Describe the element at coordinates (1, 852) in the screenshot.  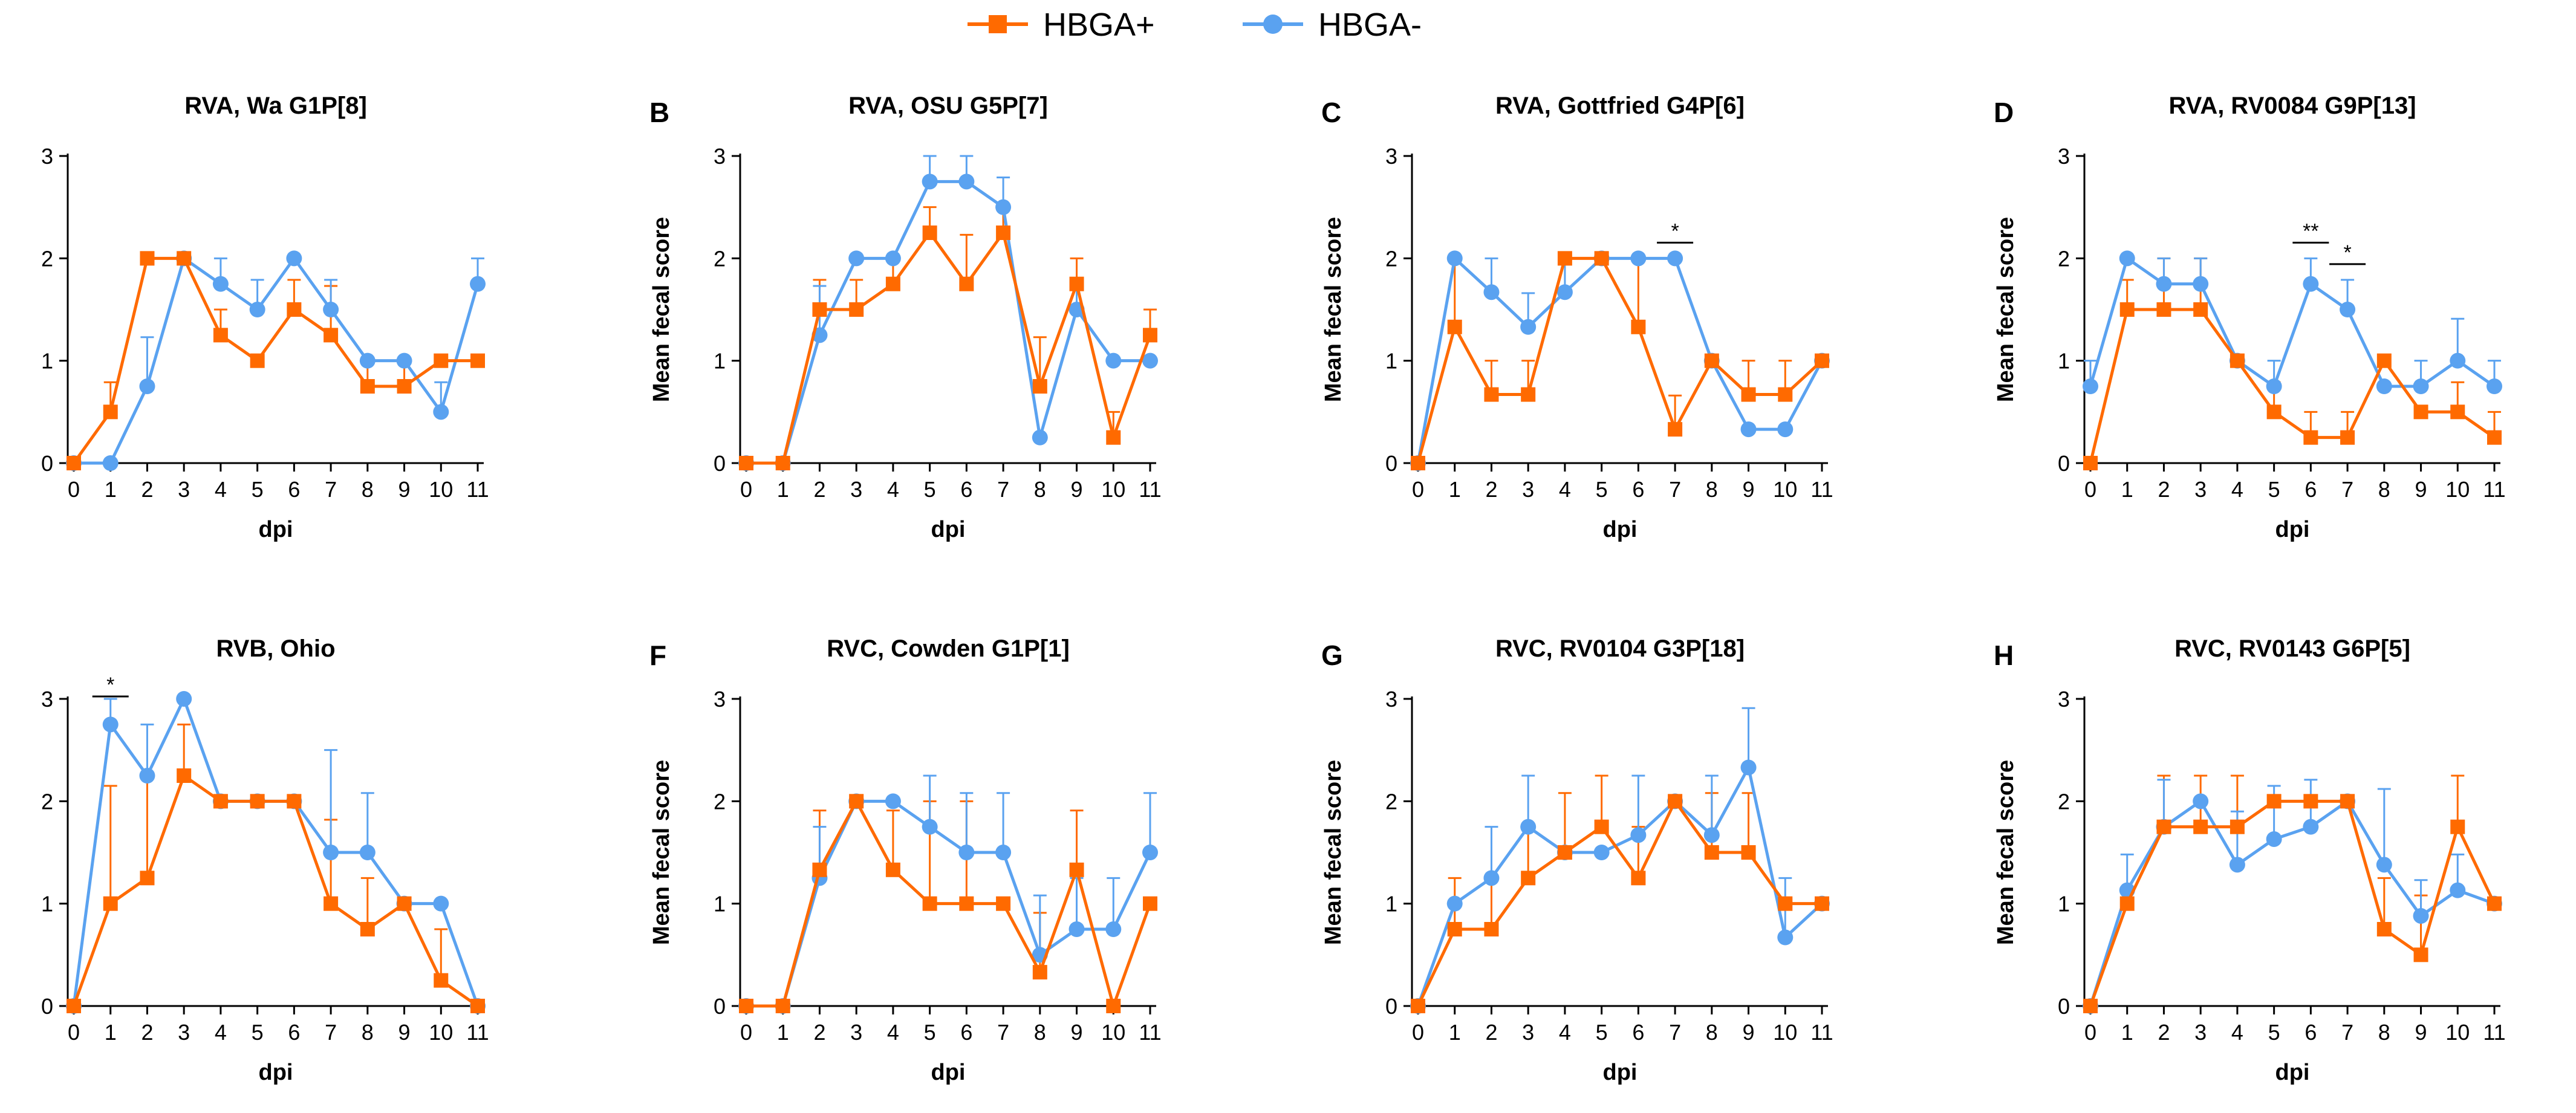
I see `y-axis-label: Mean fecal score` at that location.